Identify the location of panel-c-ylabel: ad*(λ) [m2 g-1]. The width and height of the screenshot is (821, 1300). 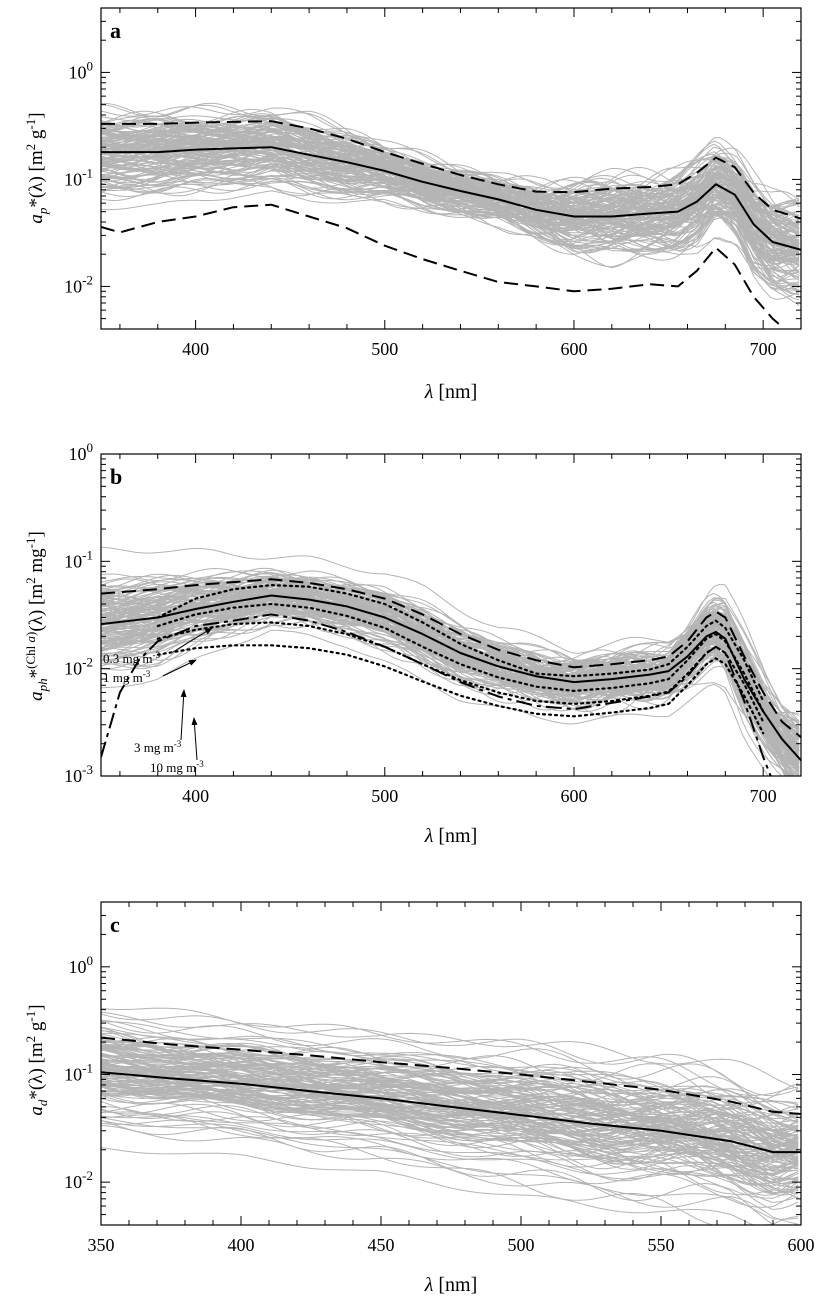
(36, 1059).